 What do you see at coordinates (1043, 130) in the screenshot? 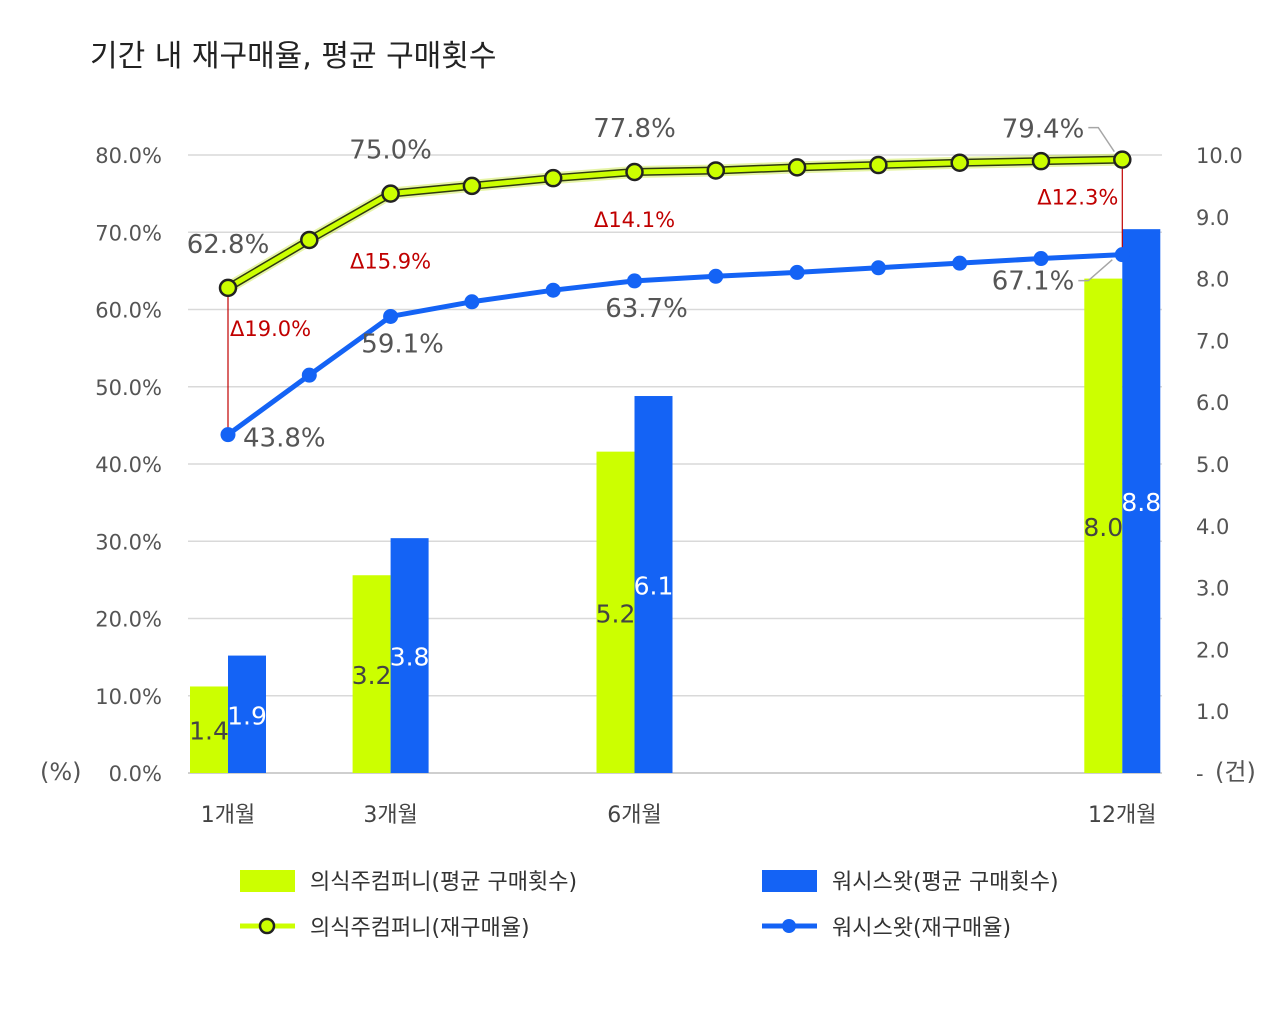
I see `point-value-label: 79.4%` at bounding box center [1043, 130].